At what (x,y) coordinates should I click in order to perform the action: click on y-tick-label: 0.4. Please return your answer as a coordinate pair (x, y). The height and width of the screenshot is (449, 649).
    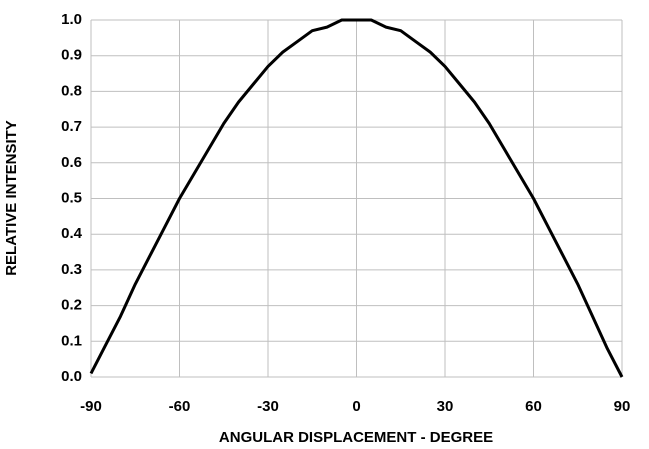
    Looking at the image, I should click on (72, 233).